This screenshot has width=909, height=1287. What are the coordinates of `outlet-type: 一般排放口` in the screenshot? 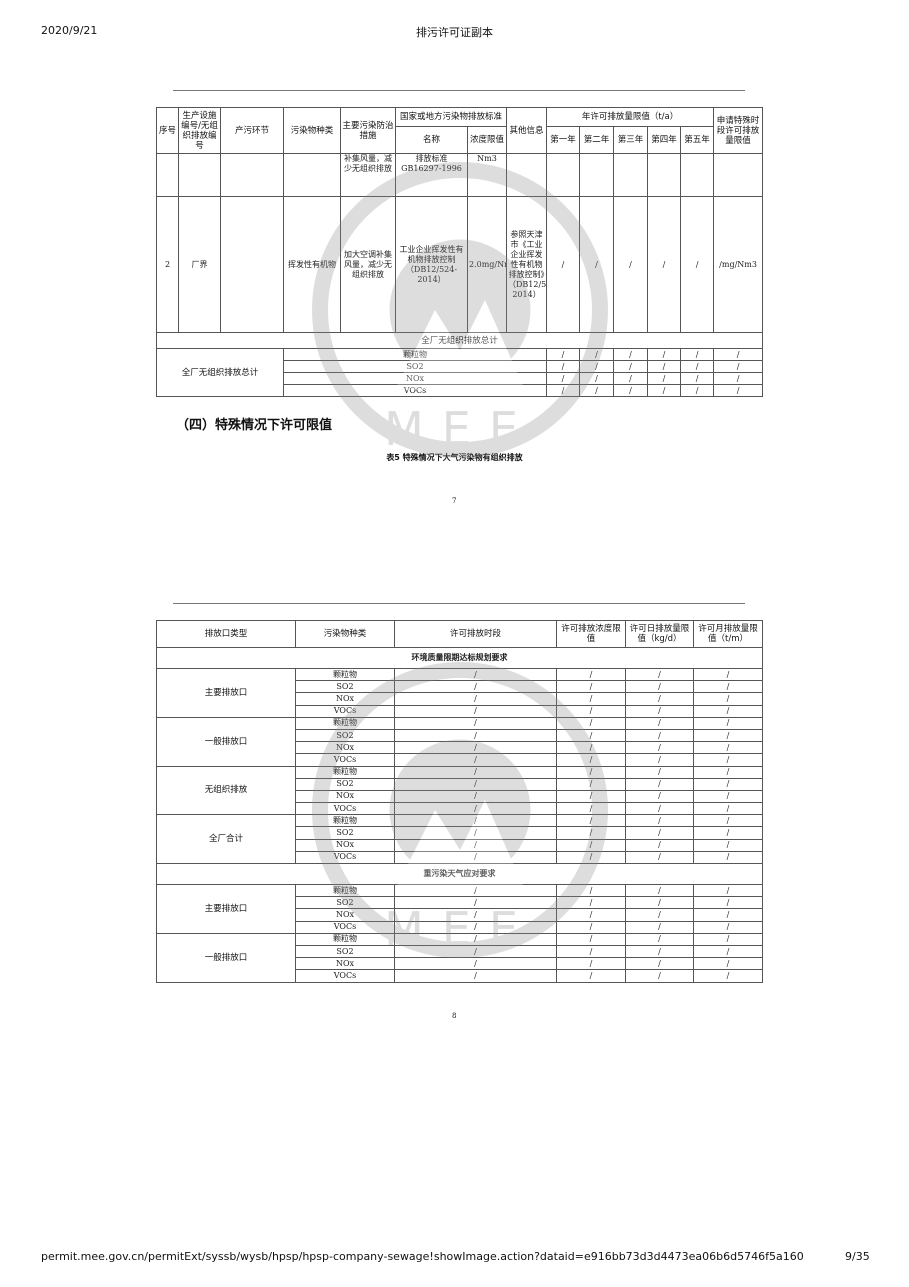 It's located at (226, 741).